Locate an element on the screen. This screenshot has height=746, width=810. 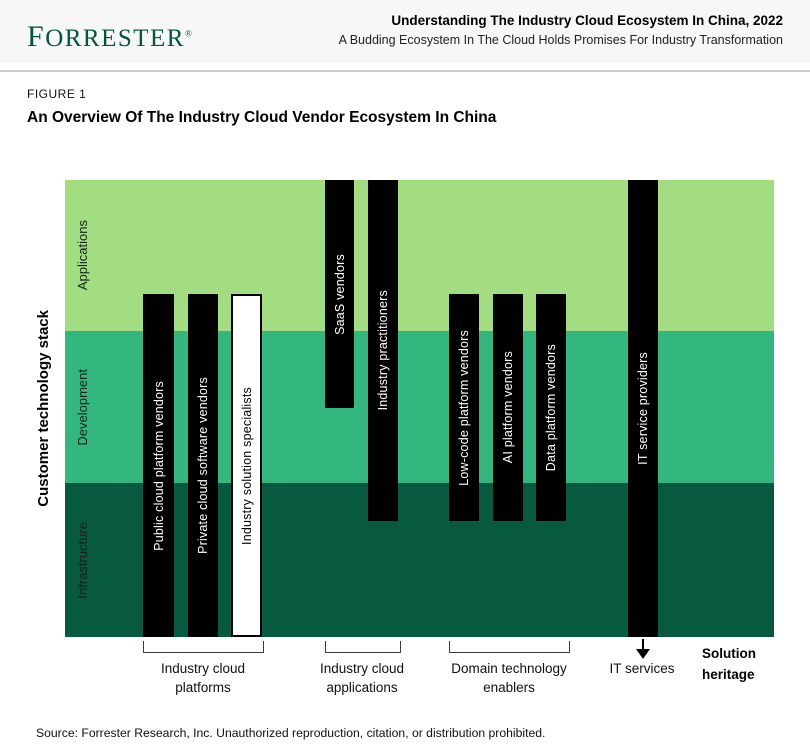
figure-label: FIGURE 1 is located at coordinates (57, 94).